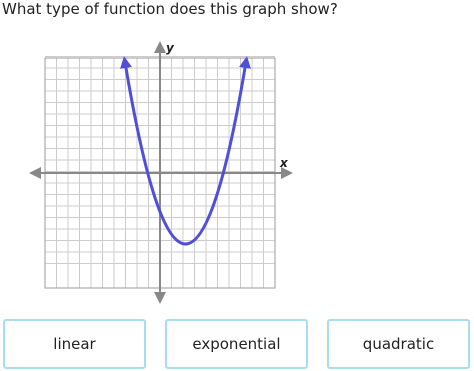 The width and height of the screenshot is (474, 371). What do you see at coordinates (284, 163) in the screenshot?
I see `x-axis-label: x` at bounding box center [284, 163].